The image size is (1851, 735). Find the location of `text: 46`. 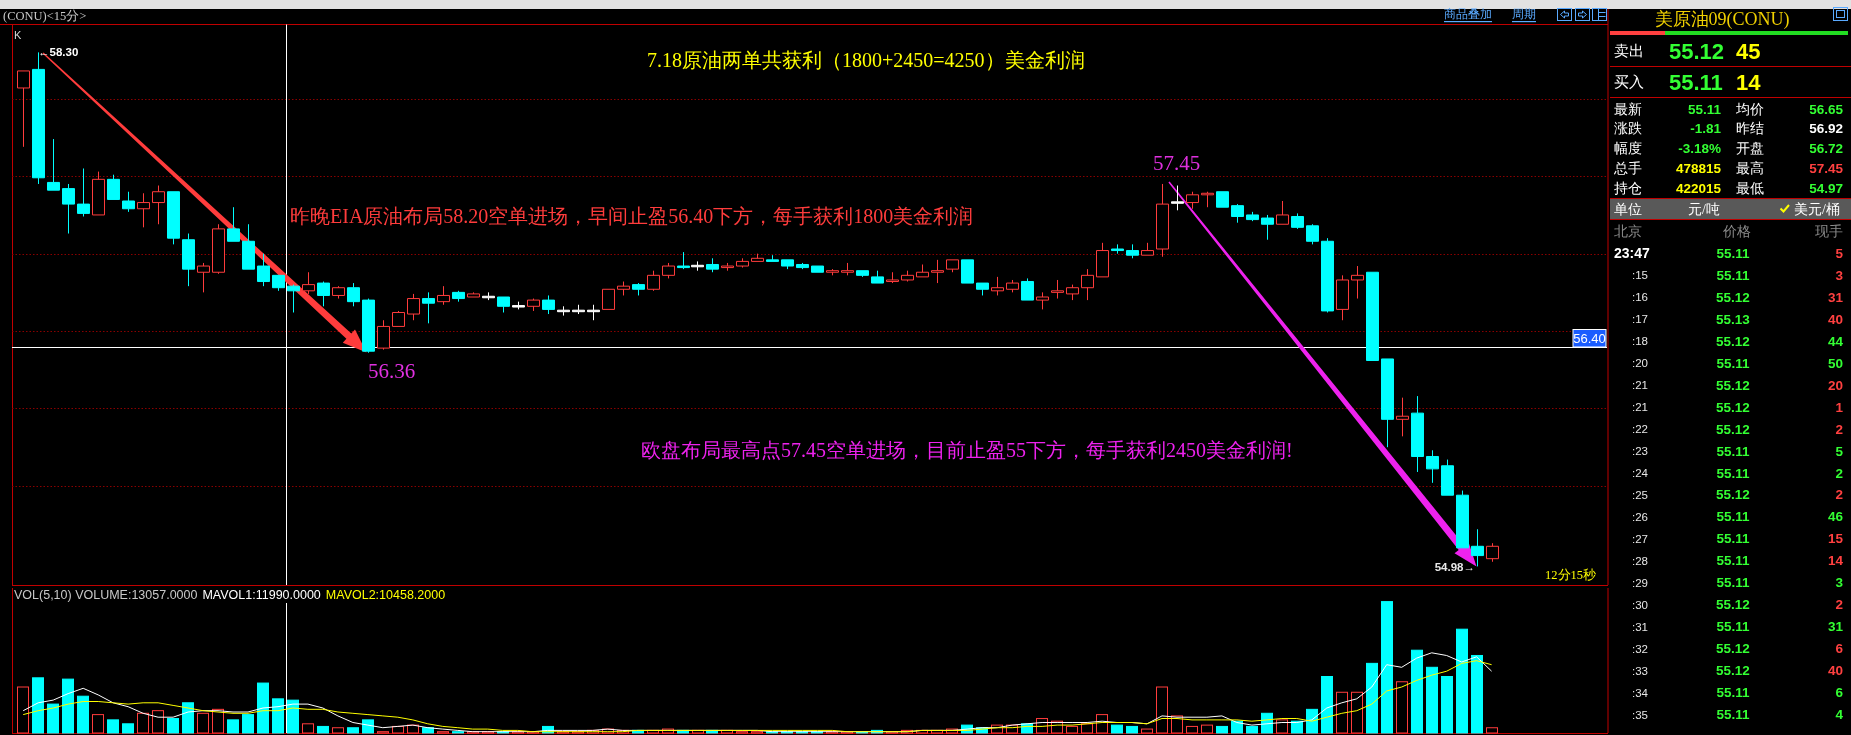

text: 46 is located at coordinates (1835, 517).